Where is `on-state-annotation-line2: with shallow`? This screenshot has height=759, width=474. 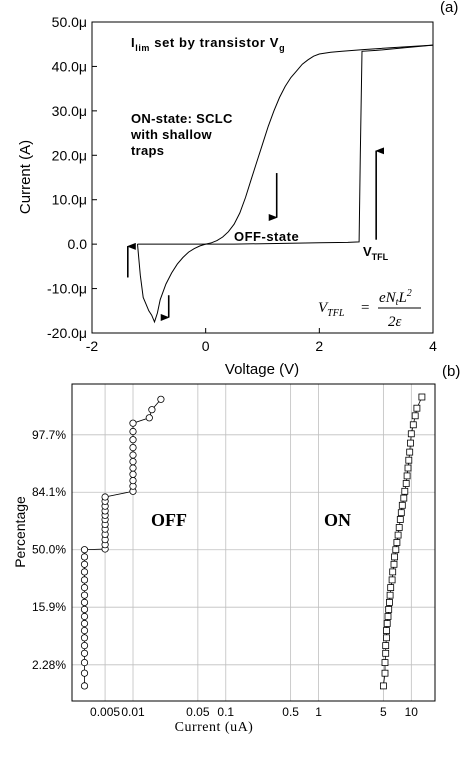 on-state-annotation-line2: with shallow is located at coordinates (171, 134).